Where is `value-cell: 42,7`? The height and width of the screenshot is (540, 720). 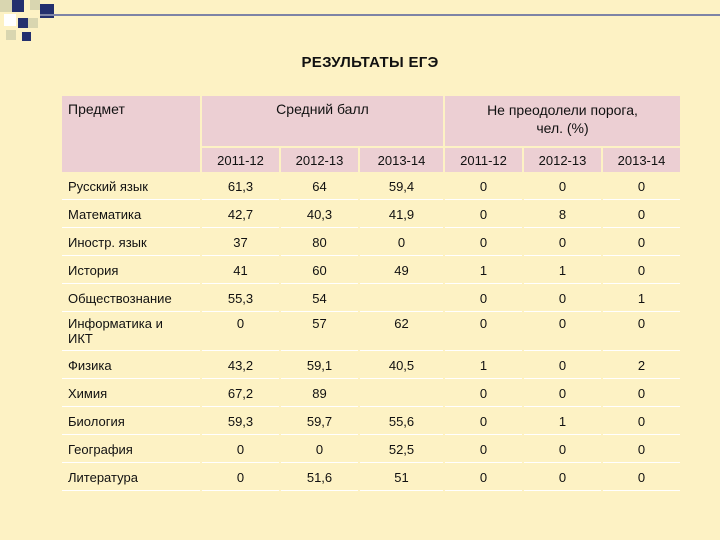 value-cell: 42,7 is located at coordinates (240, 215).